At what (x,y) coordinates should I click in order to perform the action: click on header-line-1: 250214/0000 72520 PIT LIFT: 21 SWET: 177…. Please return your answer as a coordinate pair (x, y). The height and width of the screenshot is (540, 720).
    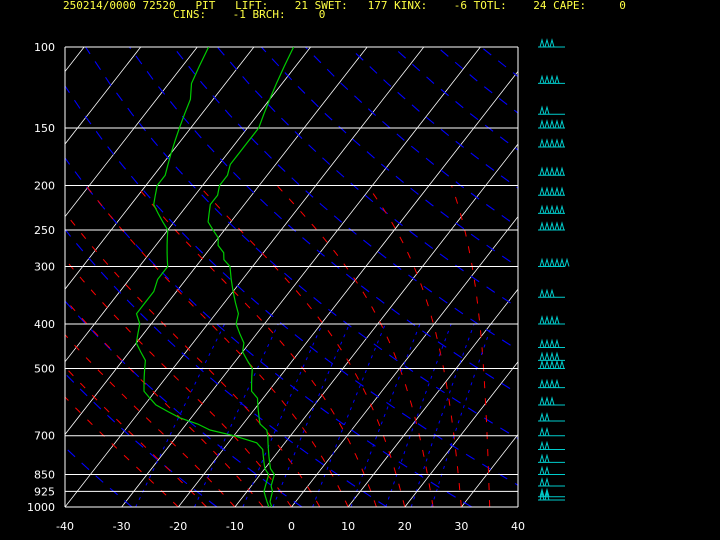
    Looking at the image, I should click on (344, 6).